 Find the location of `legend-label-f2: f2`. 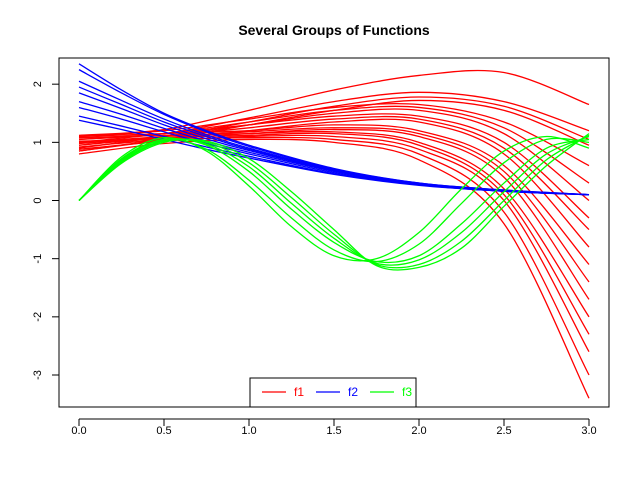

legend-label-f2: f2 is located at coordinates (353, 392).